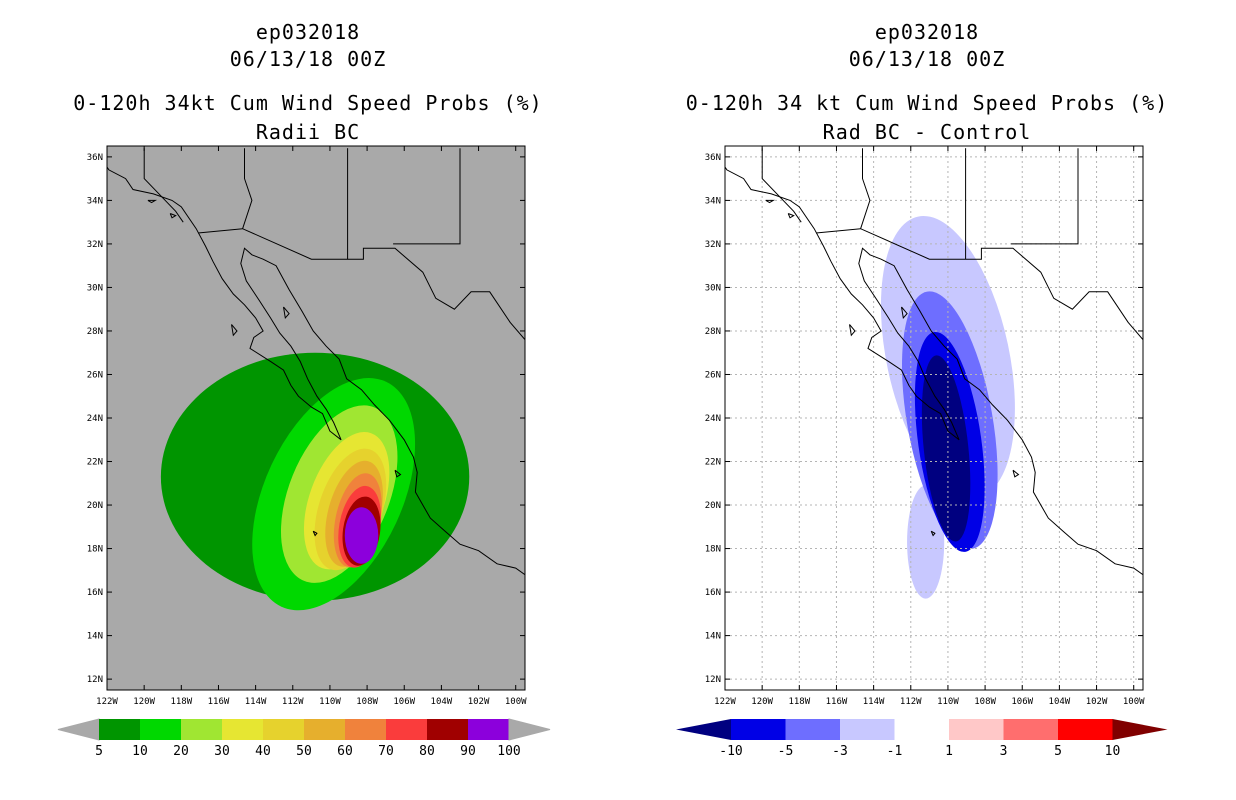  What do you see at coordinates (308, 59) in the screenshot?
I see `left-header-date: 06/13/18 00Z` at bounding box center [308, 59].